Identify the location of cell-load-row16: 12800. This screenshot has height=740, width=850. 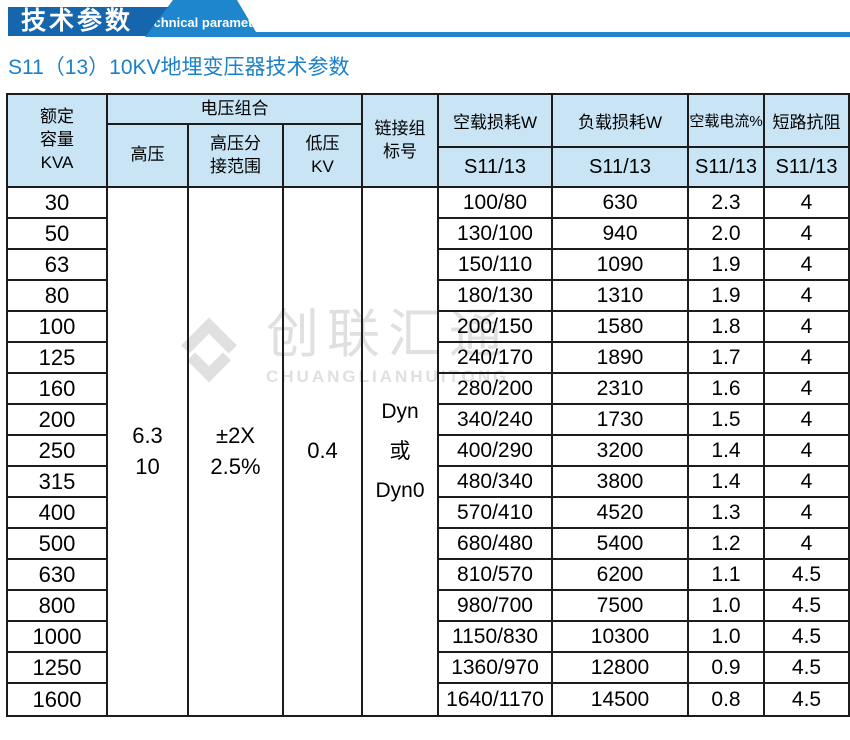
(621, 668).